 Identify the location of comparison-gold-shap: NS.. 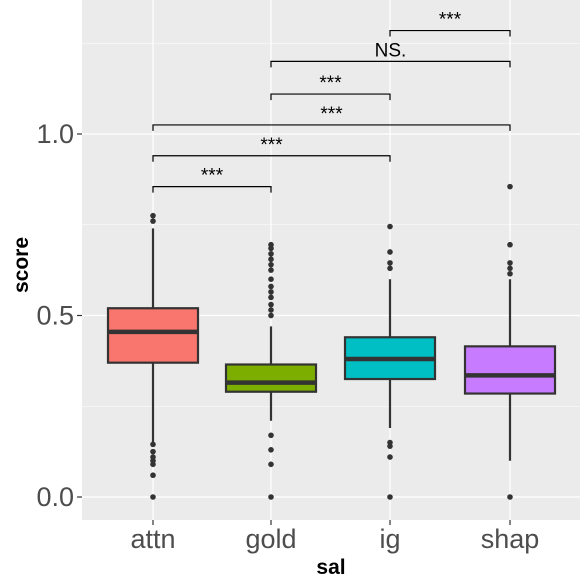
(390, 54).